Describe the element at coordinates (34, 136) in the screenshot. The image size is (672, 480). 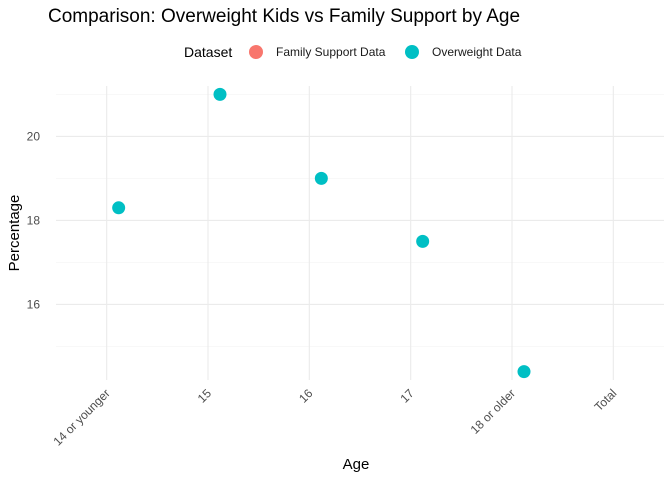
I see `y-tick-label: 20` at that location.